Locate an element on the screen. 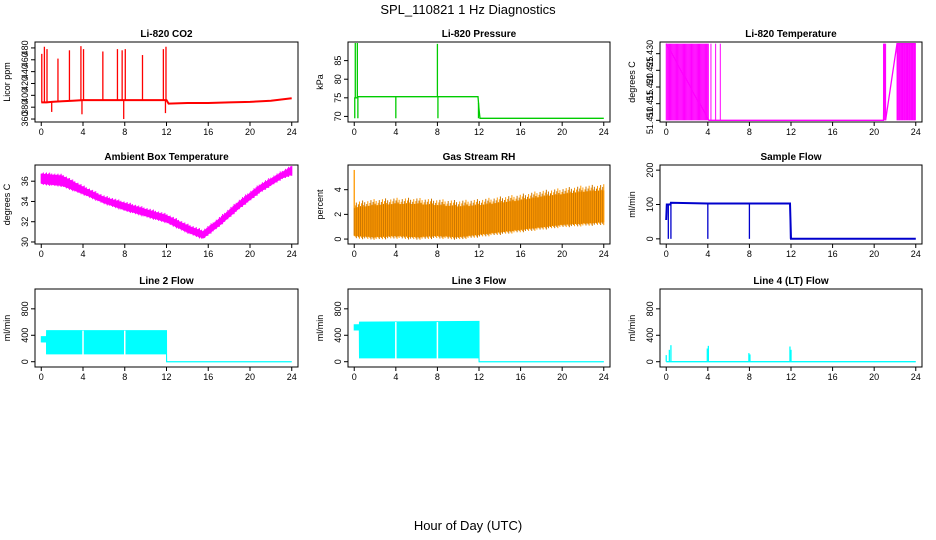 Image resolution: width=936 pixels, height=540 pixels. y-tick-label: 32 is located at coordinates (25, 222).